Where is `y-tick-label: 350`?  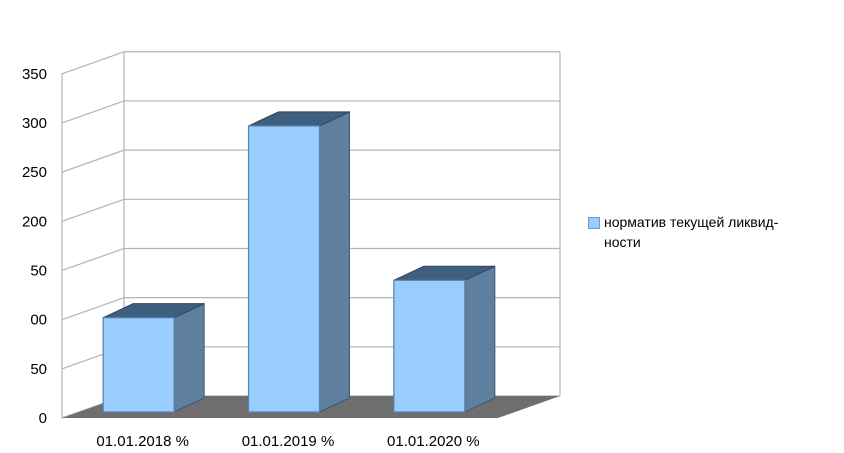
y-tick-label: 350 is located at coordinates (34, 74).